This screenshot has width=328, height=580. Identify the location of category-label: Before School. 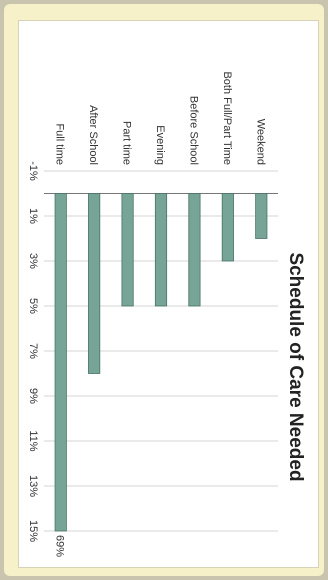
(193, 130).